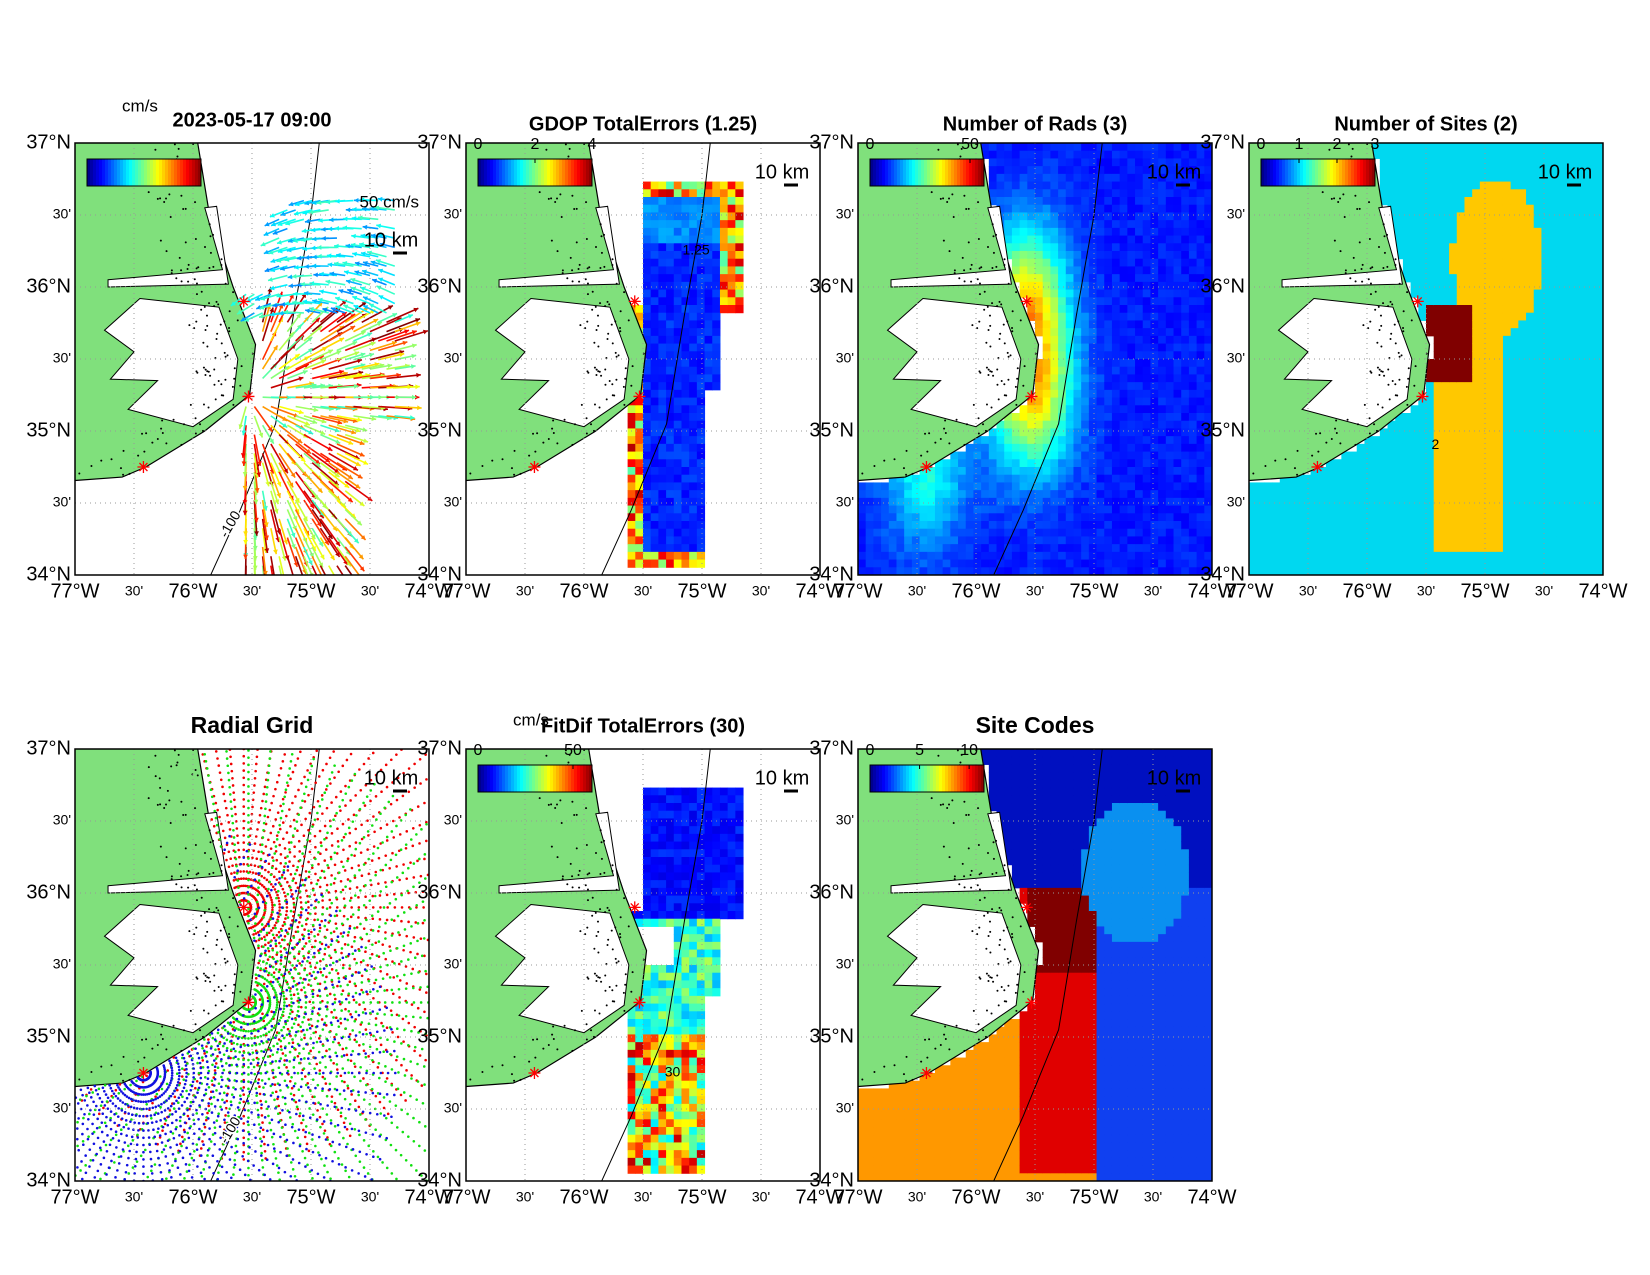  I want to click on y-tick-label: 30', so click(62, 214).